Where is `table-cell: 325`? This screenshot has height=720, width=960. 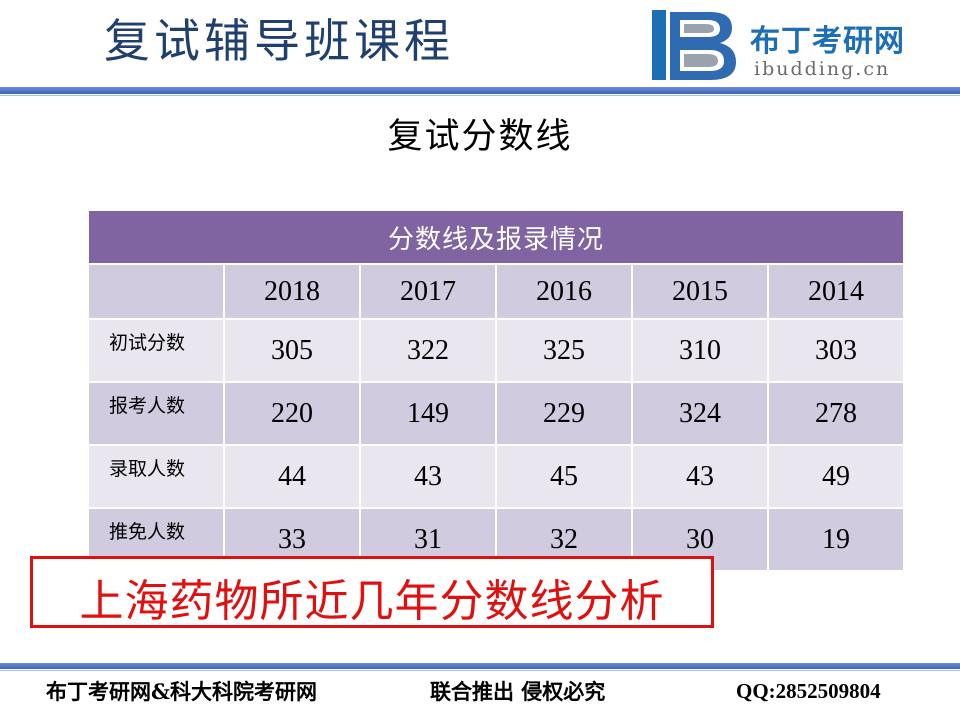 table-cell: 325 is located at coordinates (564, 350).